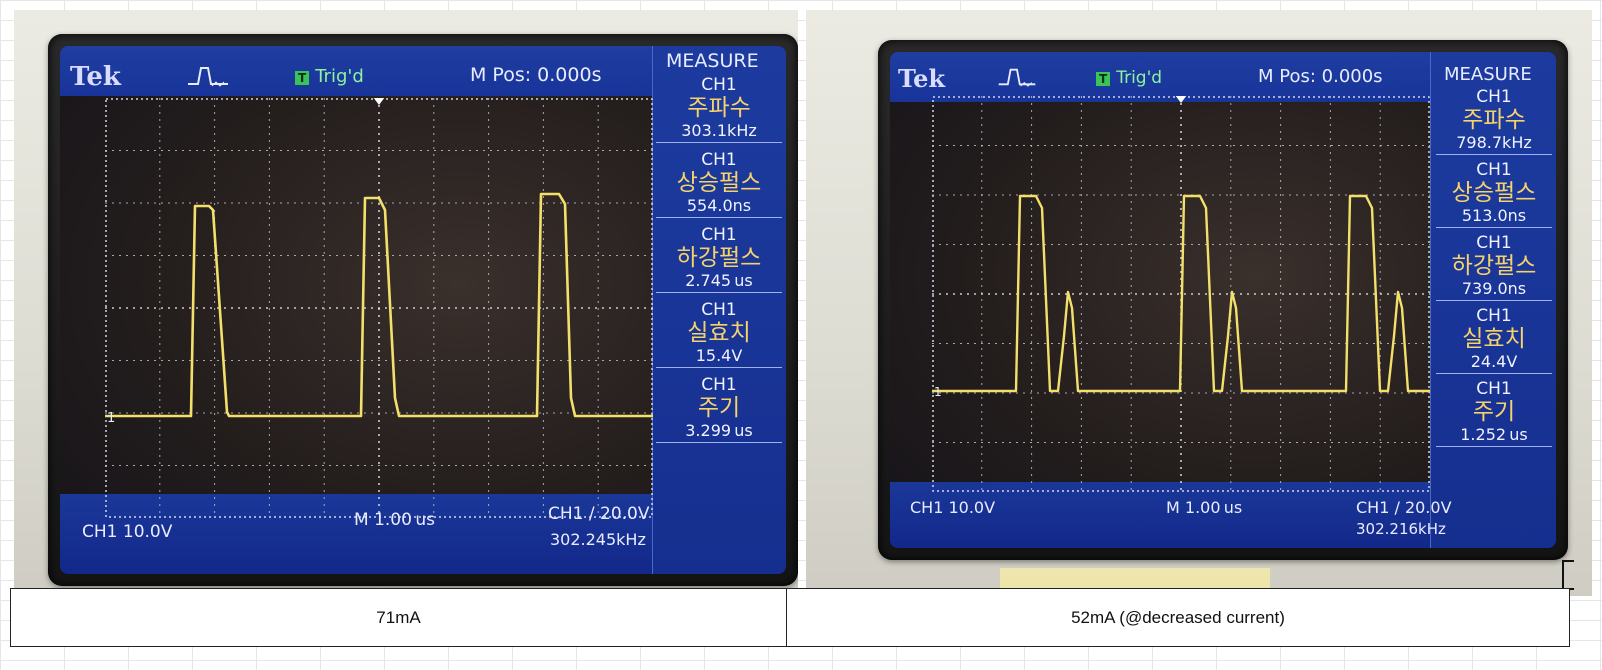 The width and height of the screenshot is (1602, 670). I want to click on caption-left: 71mA, so click(399, 617).